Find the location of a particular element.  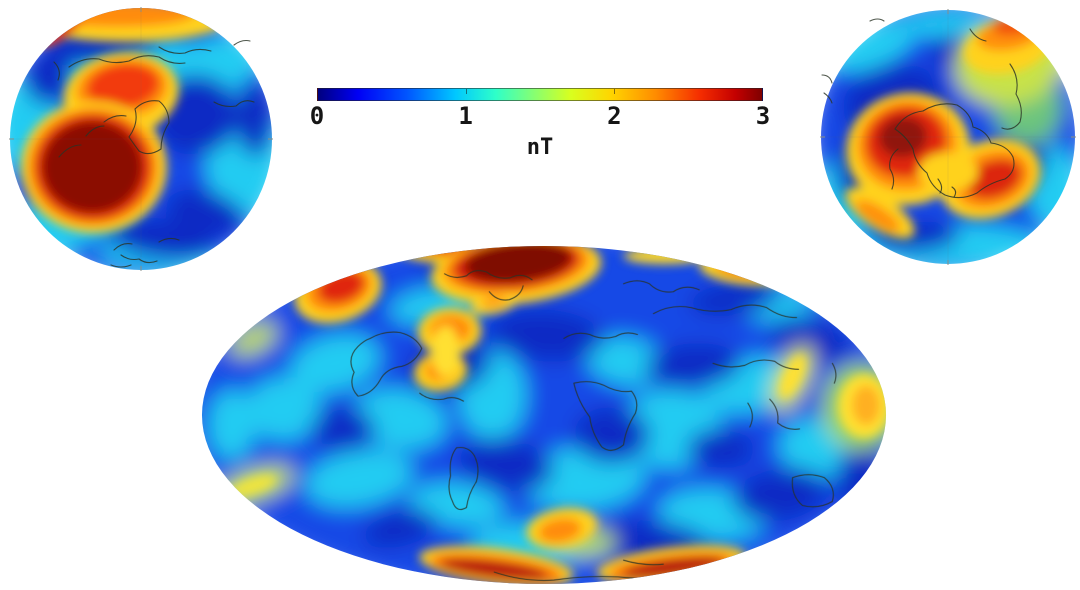

south-axis-ticks is located at coordinates (948, 137).